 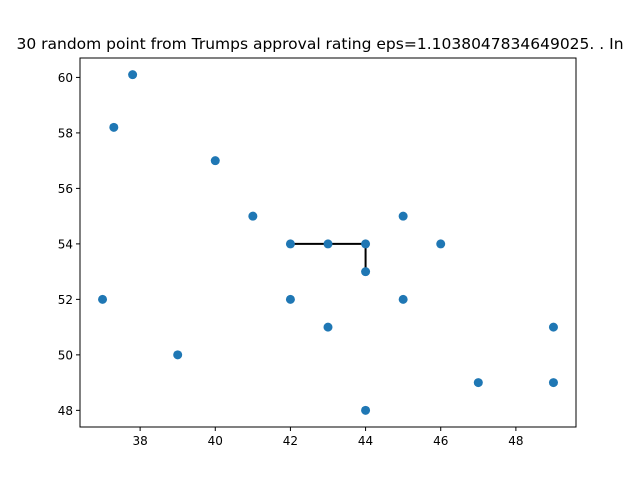 What do you see at coordinates (290, 441) in the screenshot?
I see `x-tick-label-2: 42` at bounding box center [290, 441].